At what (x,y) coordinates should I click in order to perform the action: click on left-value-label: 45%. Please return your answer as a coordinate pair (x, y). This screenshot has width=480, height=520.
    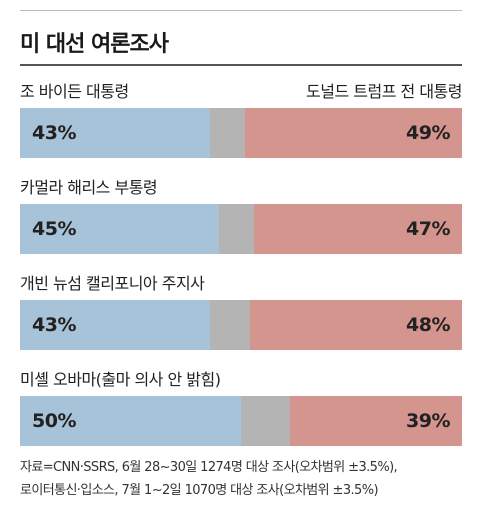
    Looking at the image, I should click on (54, 229).